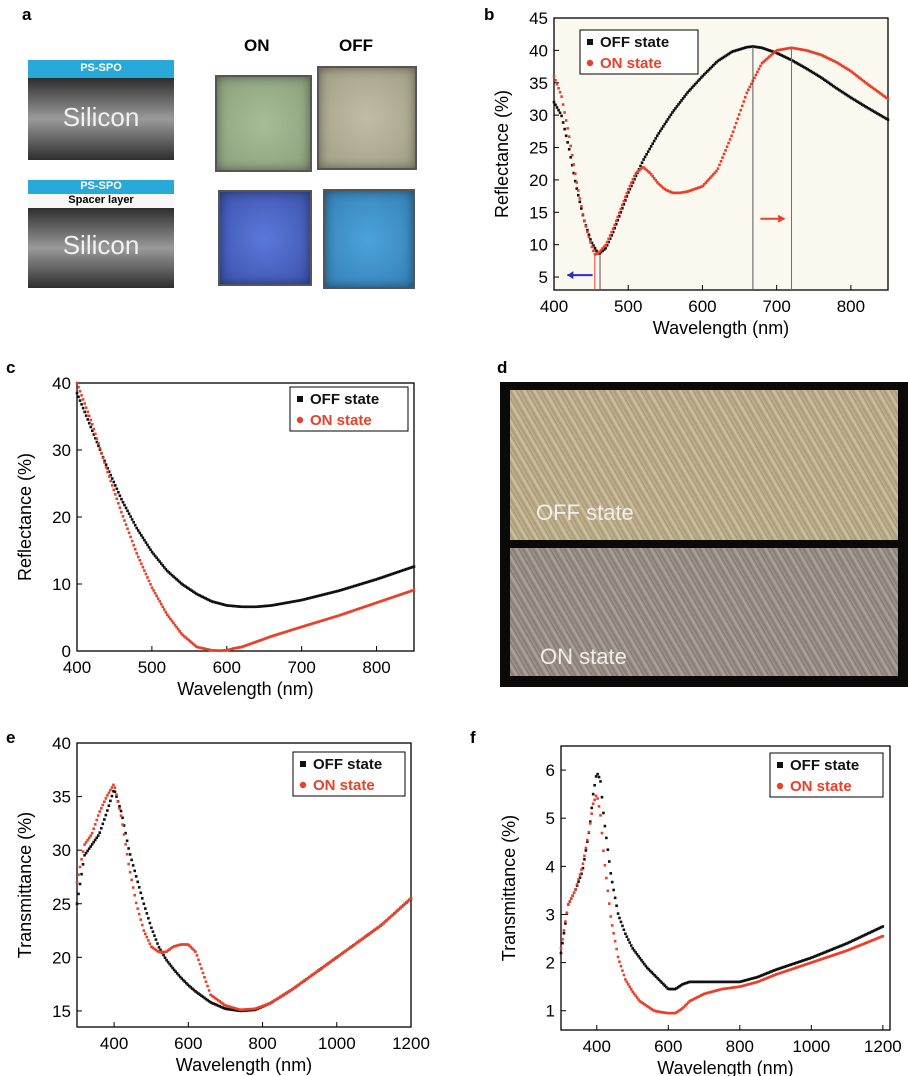 Image resolution: width=908 pixels, height=1076 pixels. Describe the element at coordinates (101, 248) in the screenshot. I see `silicon-layer: Silicon` at that location.